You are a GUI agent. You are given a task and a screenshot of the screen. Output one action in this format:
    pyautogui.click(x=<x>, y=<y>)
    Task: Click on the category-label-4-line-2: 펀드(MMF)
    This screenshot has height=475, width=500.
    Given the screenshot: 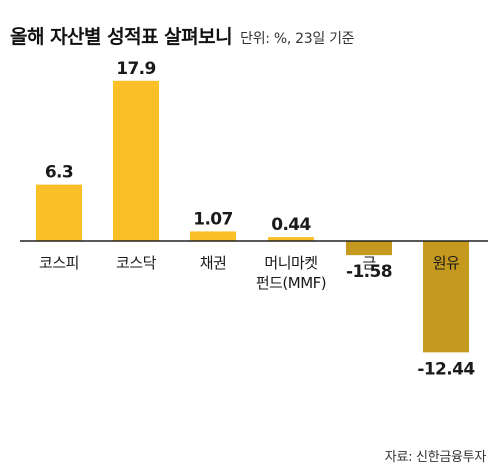 What is the action you would take?
    pyautogui.click(x=291, y=283)
    